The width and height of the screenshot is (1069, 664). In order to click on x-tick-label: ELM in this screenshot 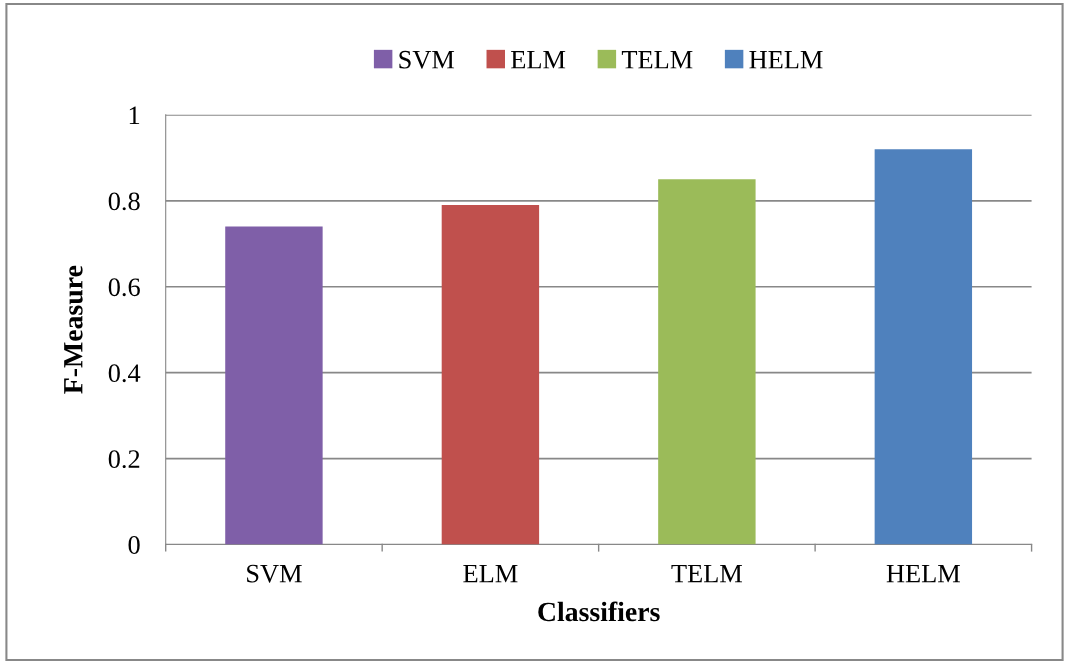, I will do `click(490, 573)`.